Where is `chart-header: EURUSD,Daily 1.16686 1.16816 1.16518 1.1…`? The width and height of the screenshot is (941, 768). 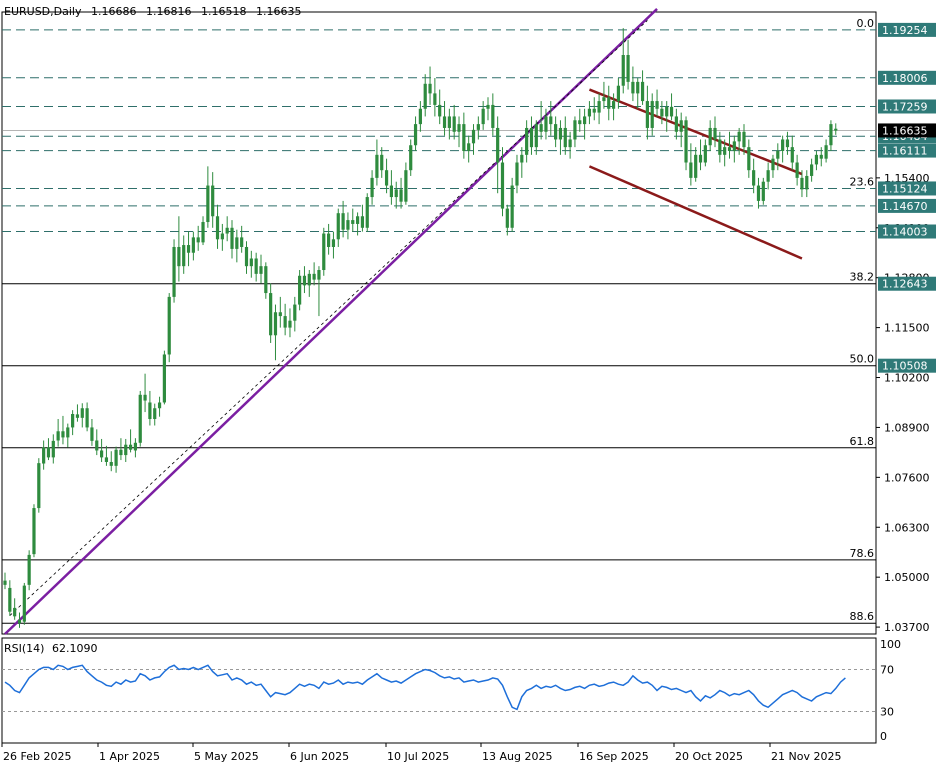
chart-header: EURUSD,Daily 1.16686 1.16816 1.16518 1.1… is located at coordinates (155, 11).